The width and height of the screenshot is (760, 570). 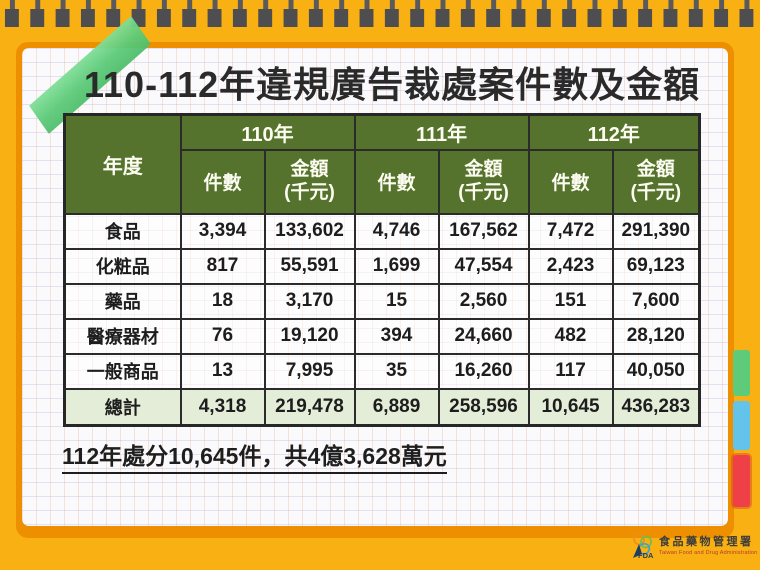 What do you see at coordinates (741, 373) in the screenshot?
I see `side-tab-green` at bounding box center [741, 373].